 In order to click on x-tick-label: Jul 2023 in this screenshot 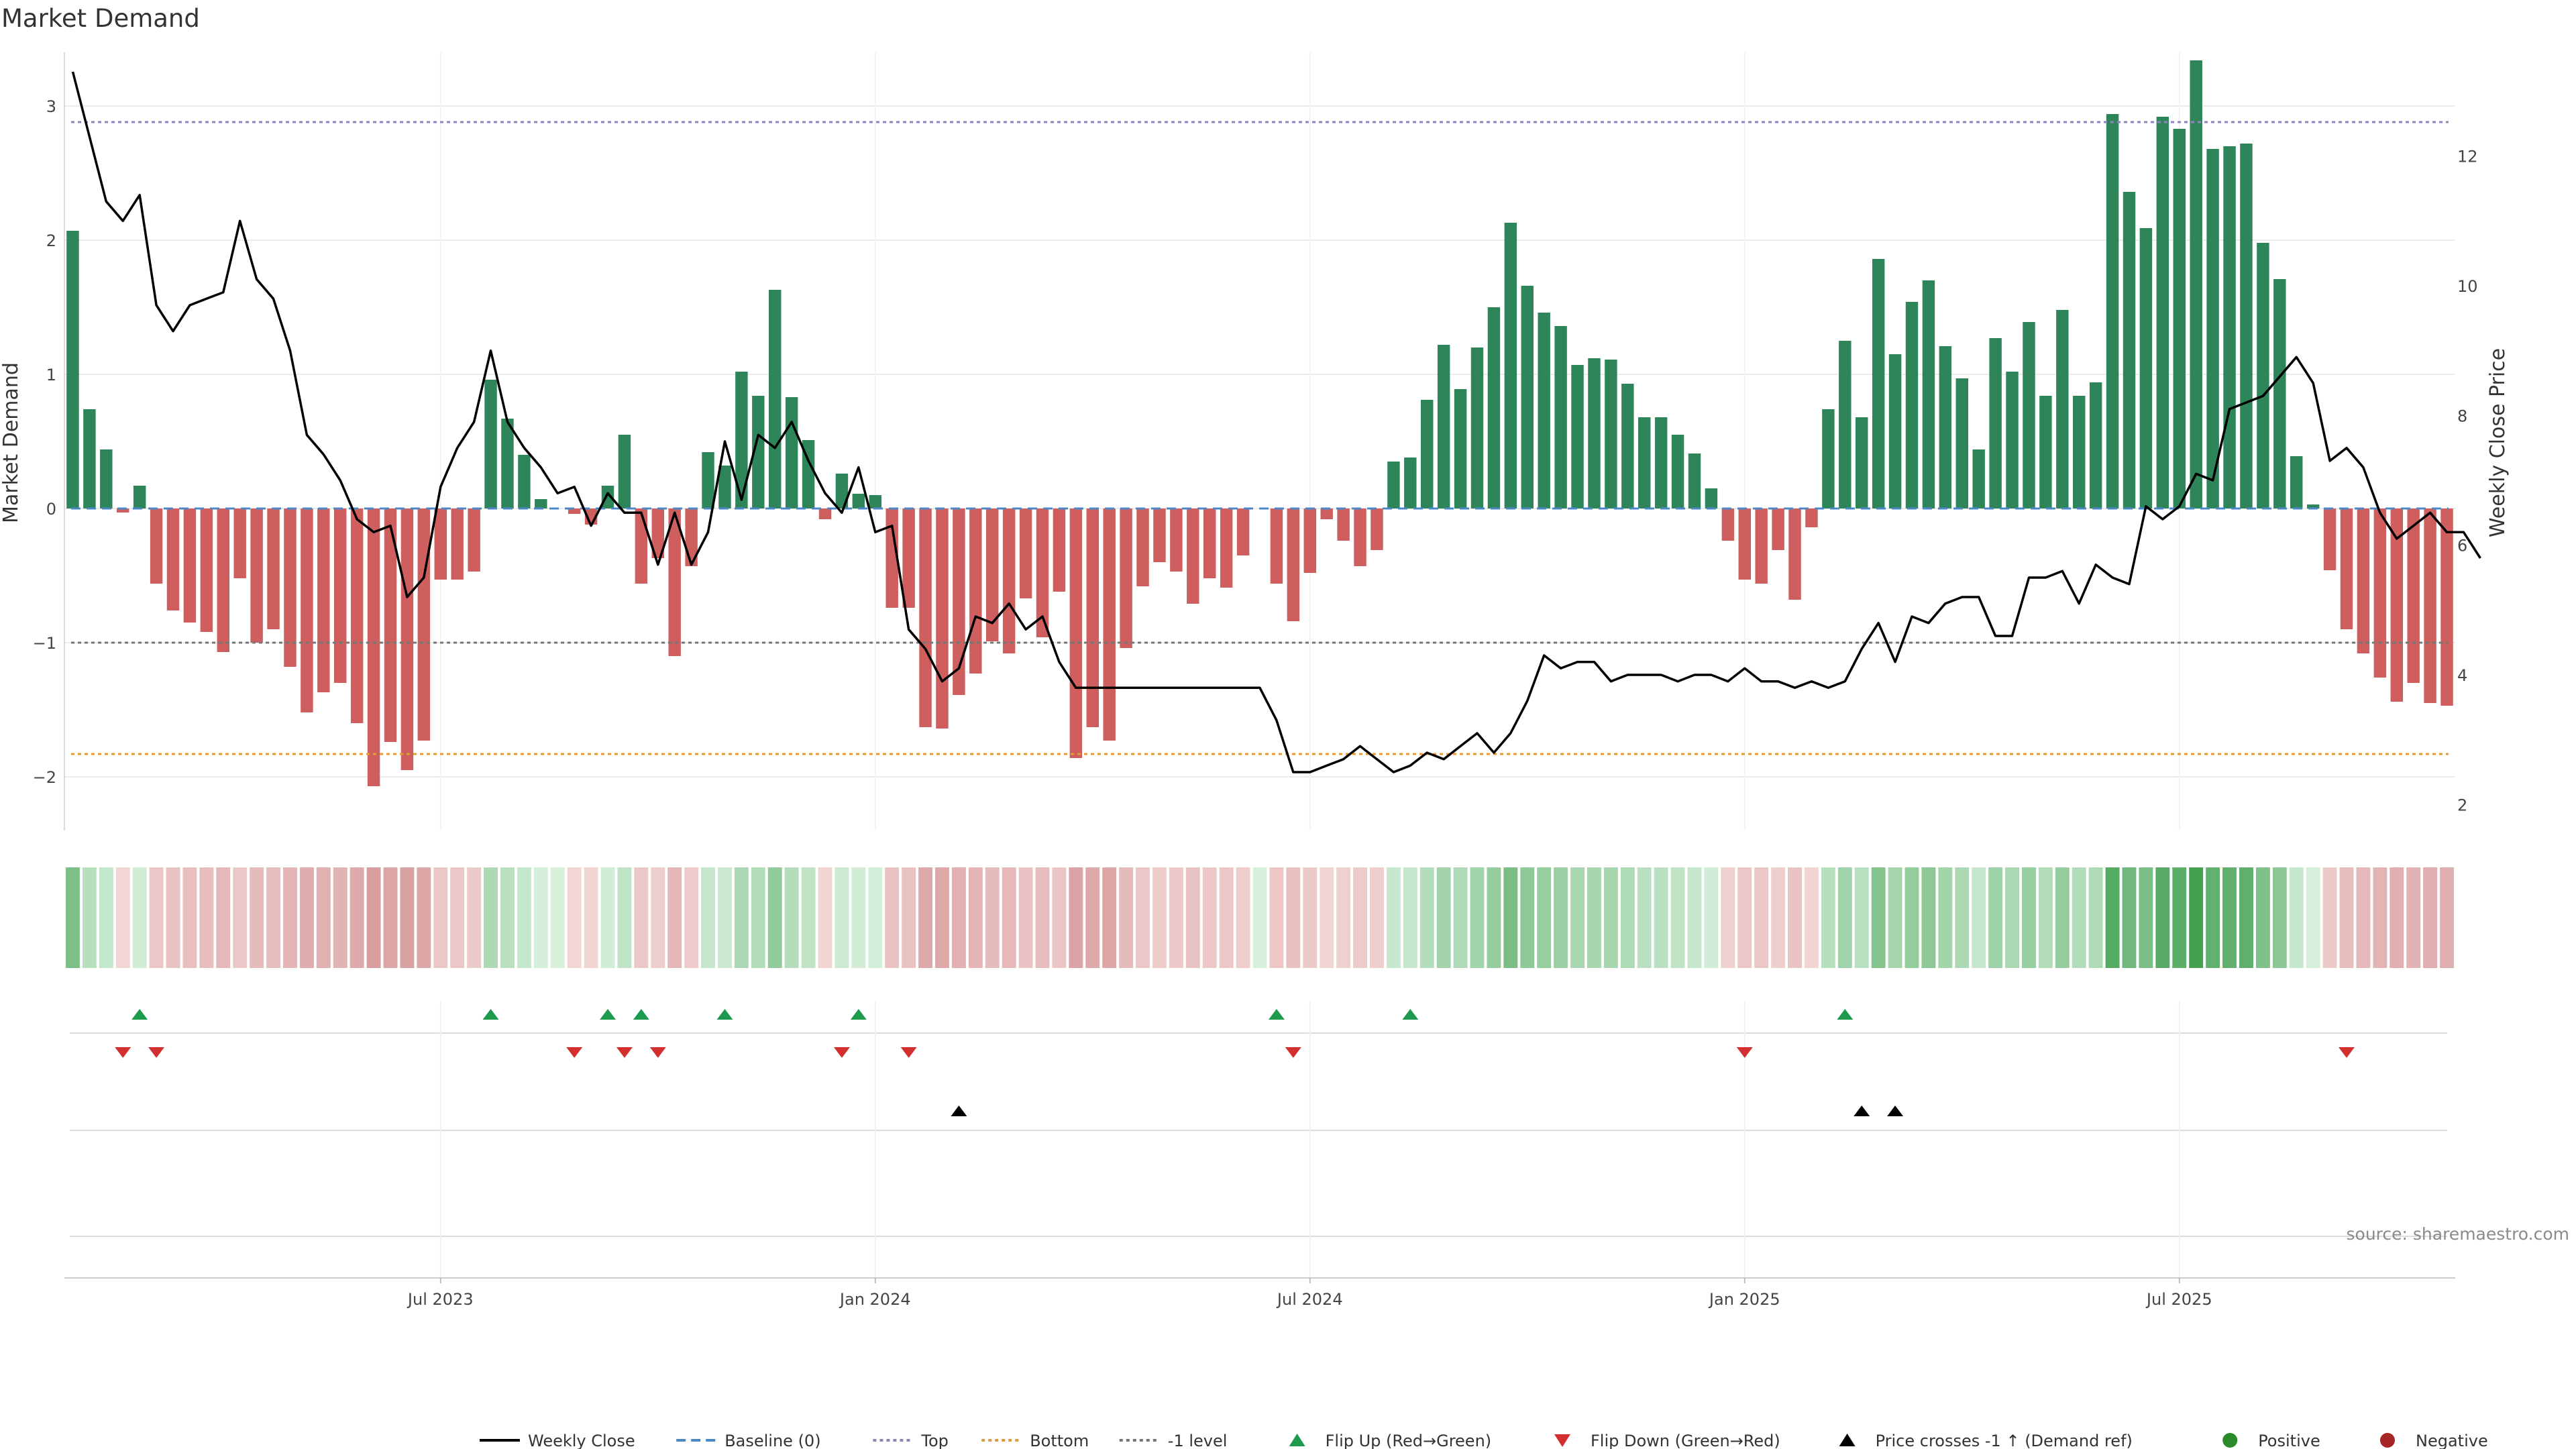, I will do `click(440, 1299)`.